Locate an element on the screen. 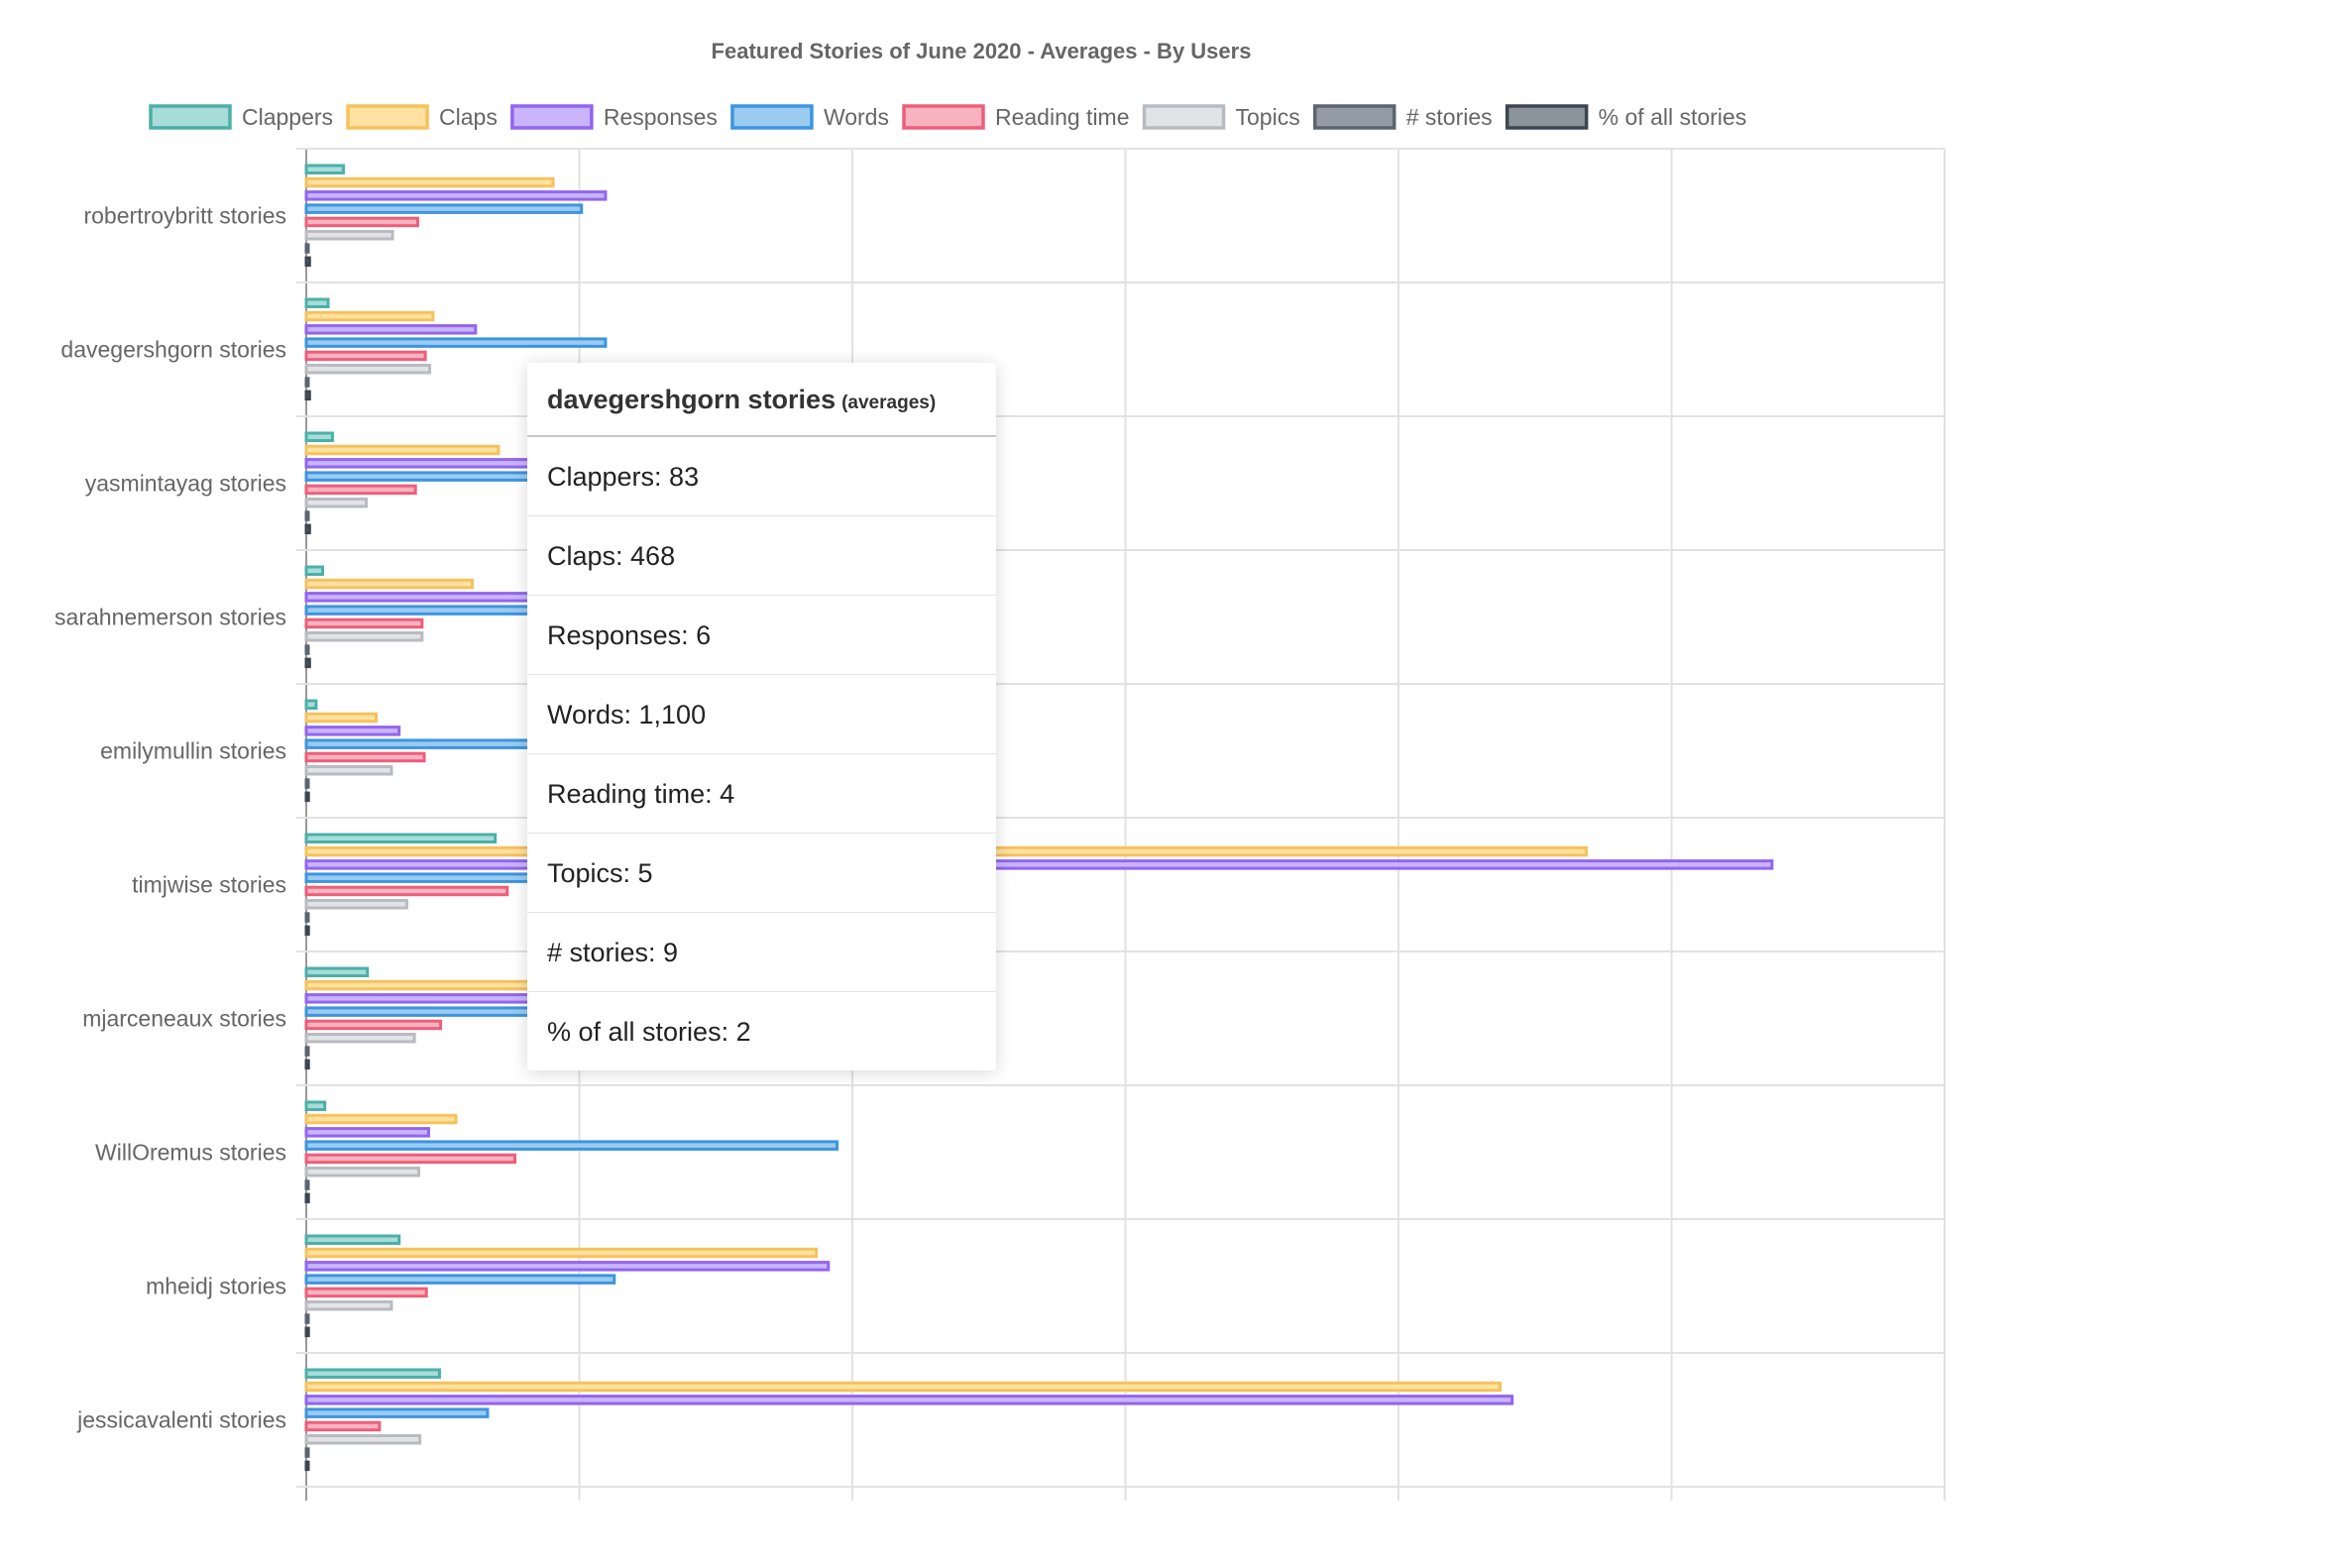  tooltip-row: Responses: 6 is located at coordinates (761, 635).